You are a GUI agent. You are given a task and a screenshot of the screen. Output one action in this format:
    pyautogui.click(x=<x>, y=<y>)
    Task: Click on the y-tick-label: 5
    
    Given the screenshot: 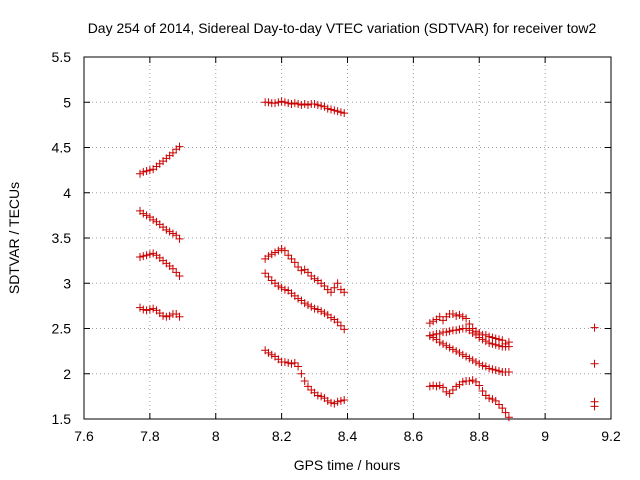 What is the action you would take?
    pyautogui.click(x=67, y=102)
    